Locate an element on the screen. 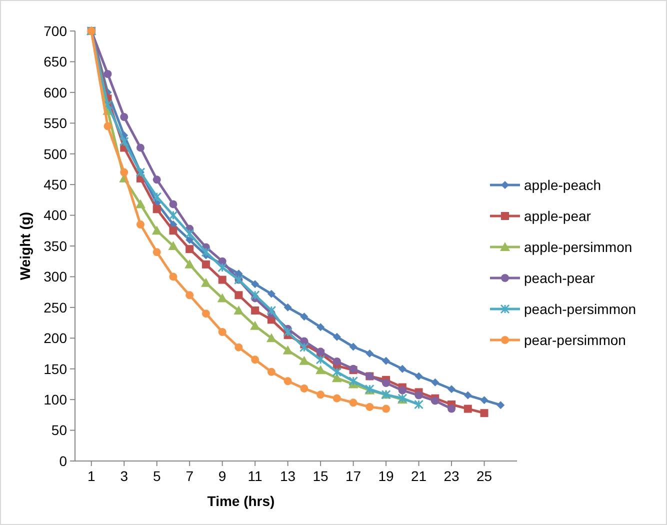  y-tick-label: 550 is located at coordinates (56, 123).